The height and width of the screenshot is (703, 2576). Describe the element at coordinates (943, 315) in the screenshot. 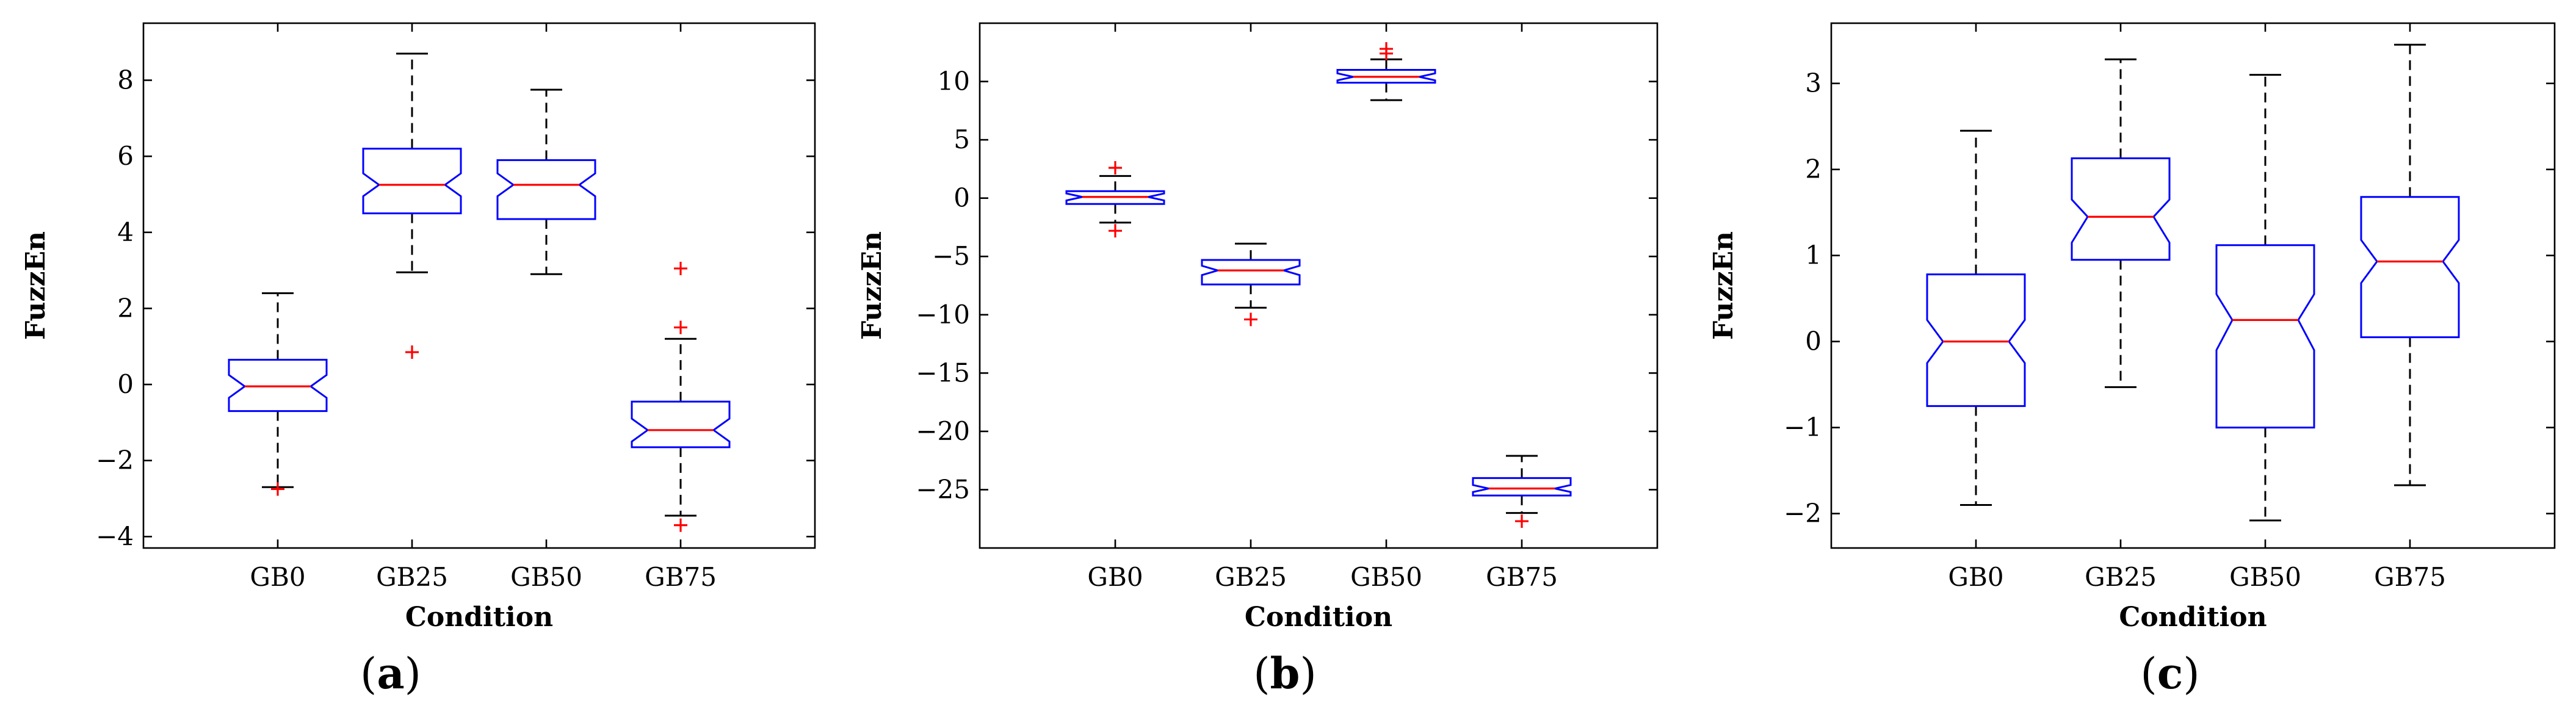

I see `y-tick-label: −10` at that location.